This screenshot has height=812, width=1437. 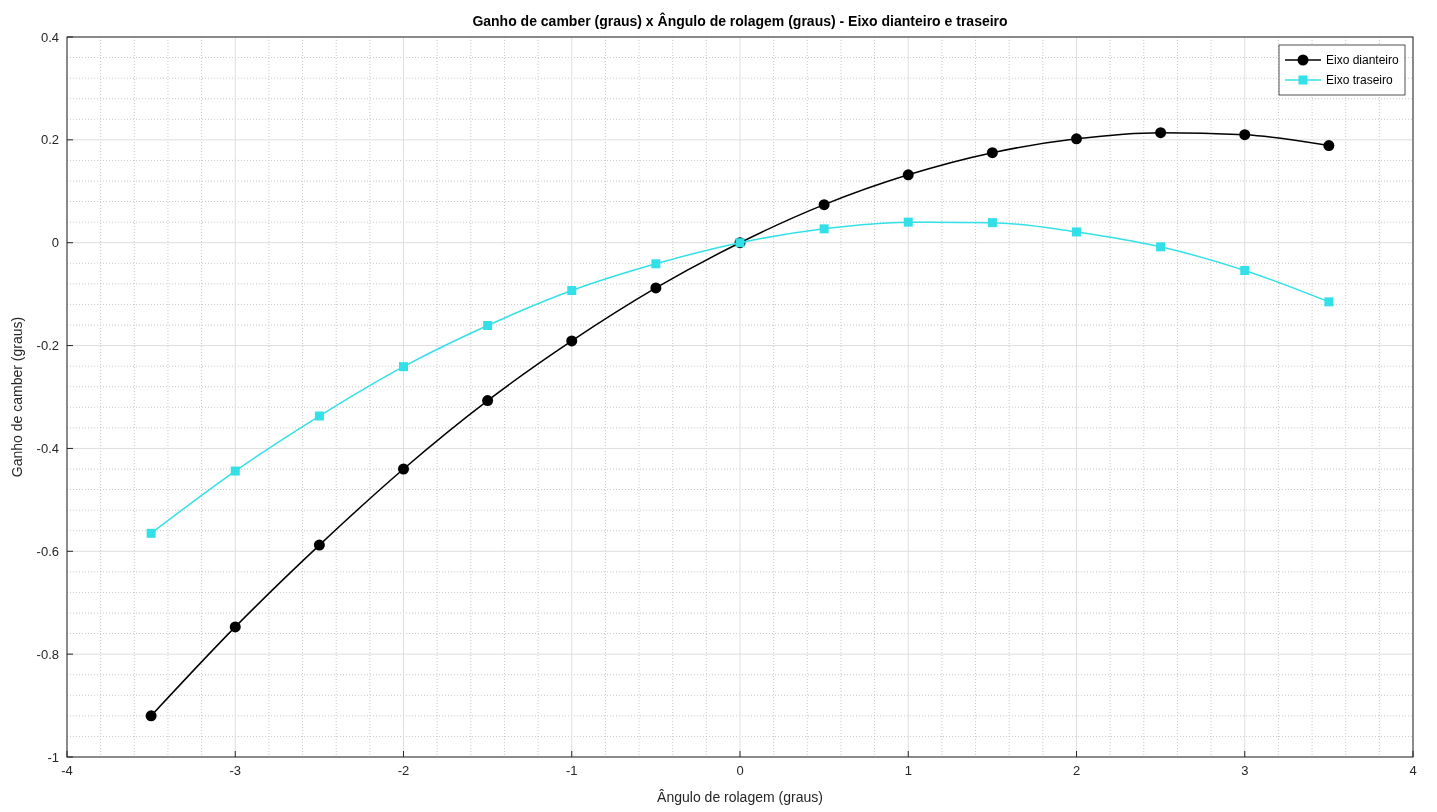 I want to click on x-tick-label: 0, so click(x=740, y=770).